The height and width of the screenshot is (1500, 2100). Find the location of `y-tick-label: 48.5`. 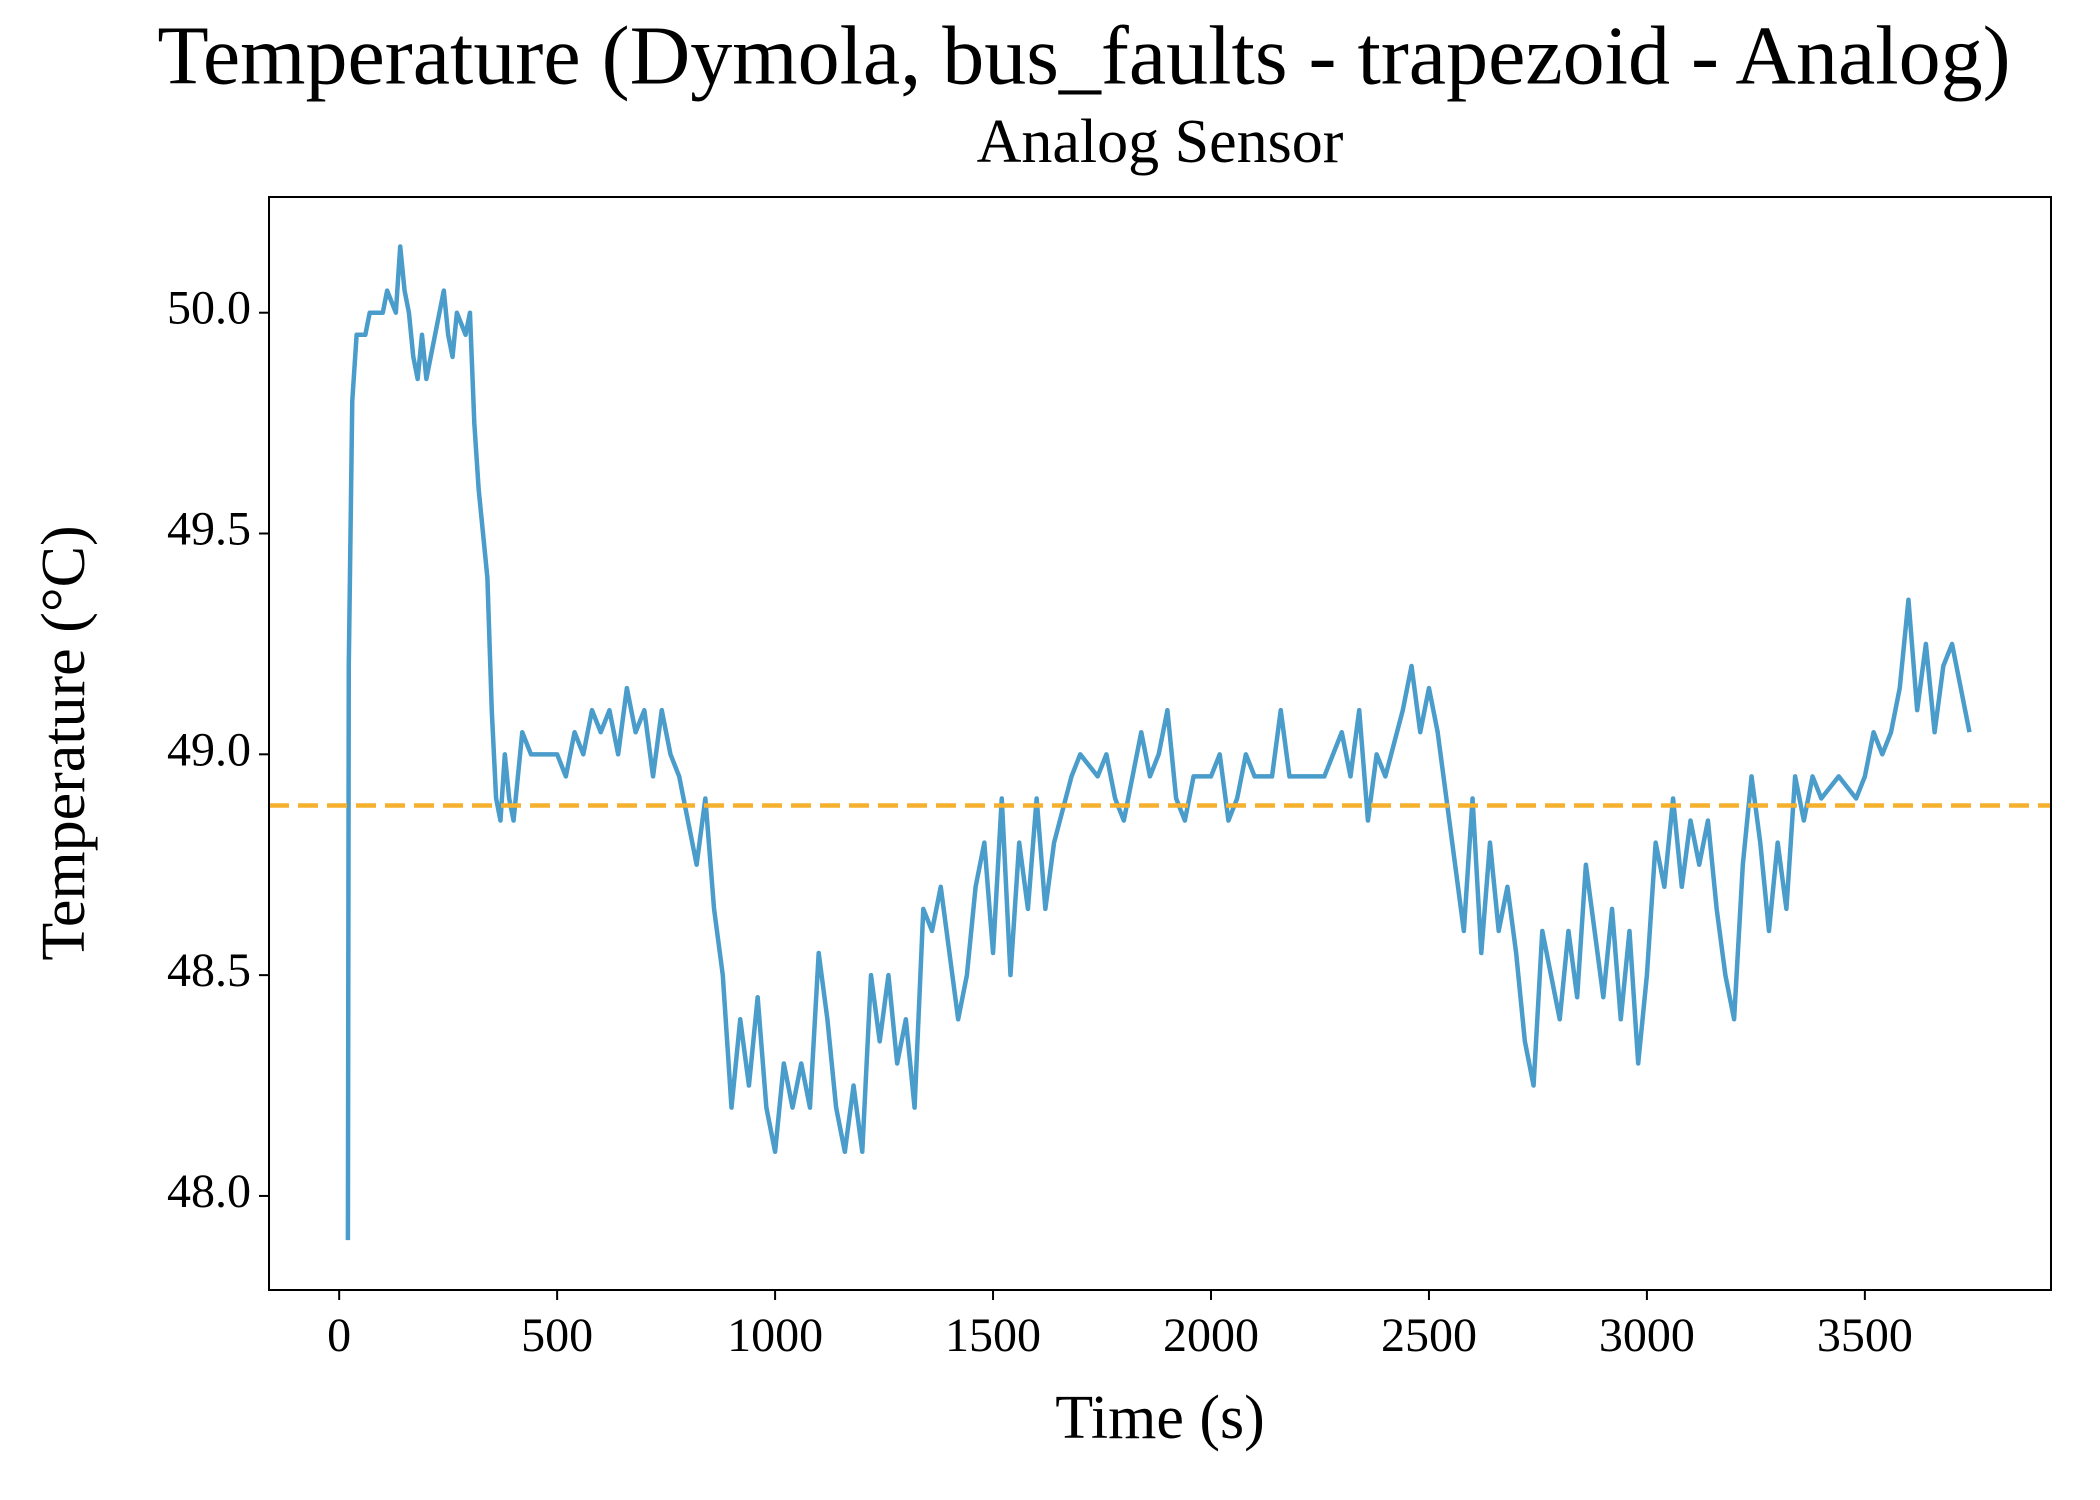

y-tick-label: 48.5 is located at coordinates (209, 970).